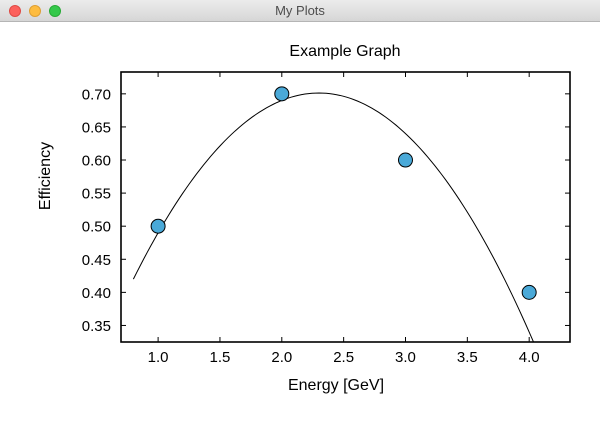 The width and height of the screenshot is (600, 427). What do you see at coordinates (529, 357) in the screenshot?
I see `x-tick-label: 4.0` at bounding box center [529, 357].